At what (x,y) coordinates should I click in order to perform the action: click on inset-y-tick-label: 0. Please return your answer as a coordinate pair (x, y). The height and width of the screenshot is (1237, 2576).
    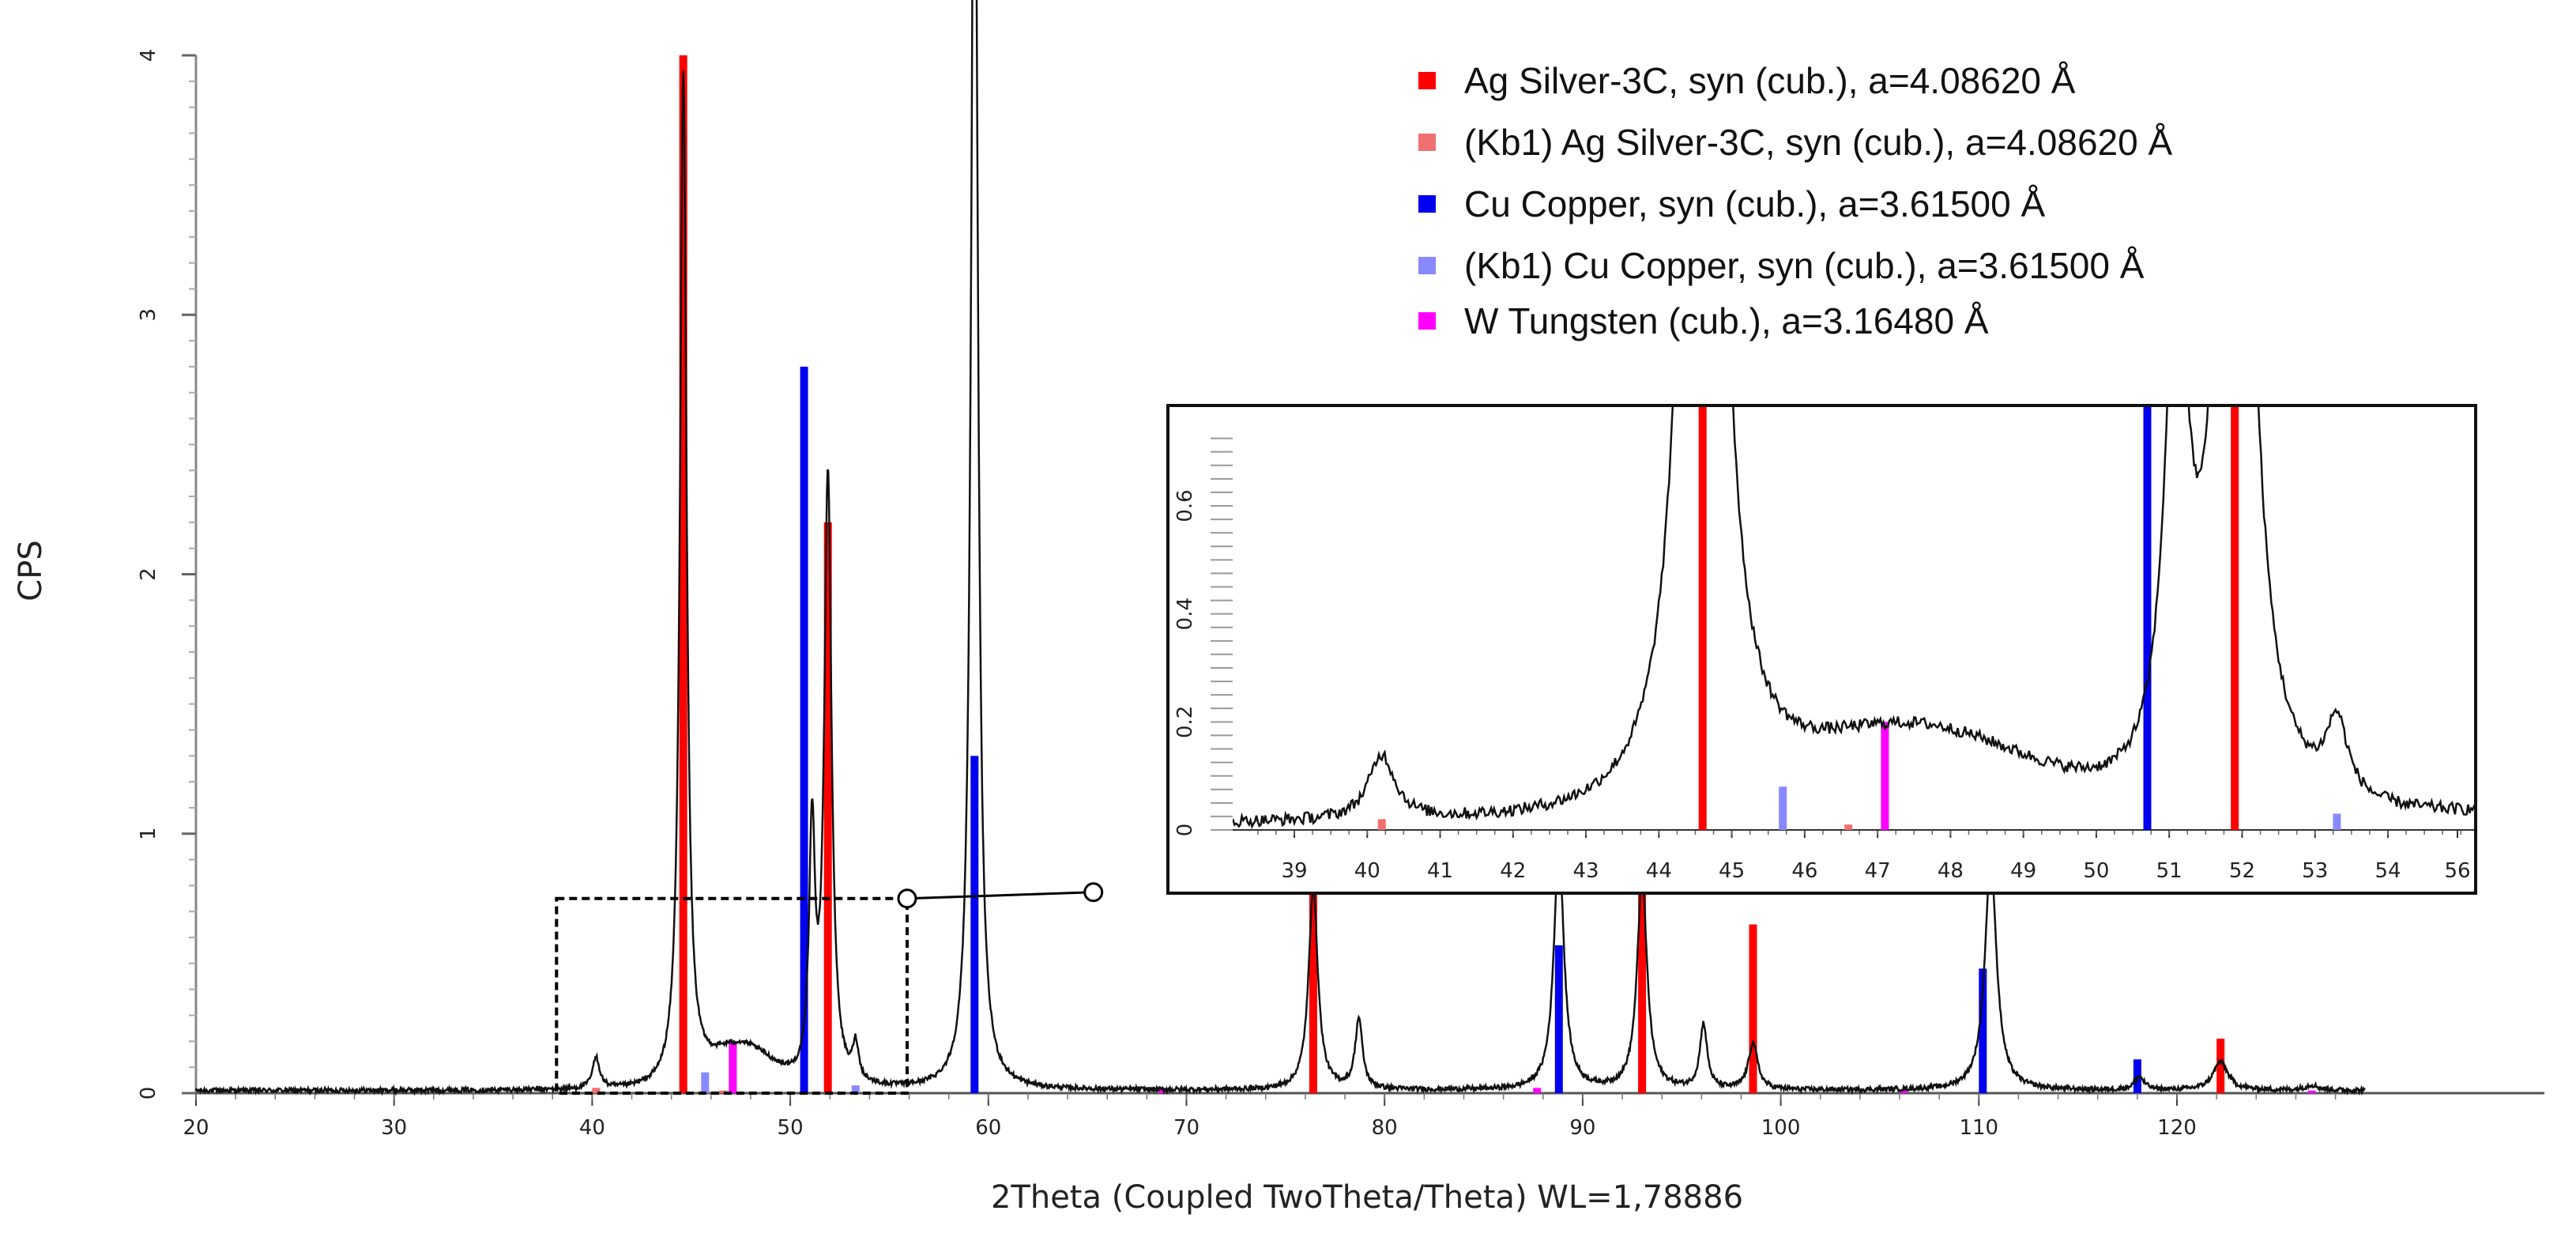
    Looking at the image, I should click on (1185, 831).